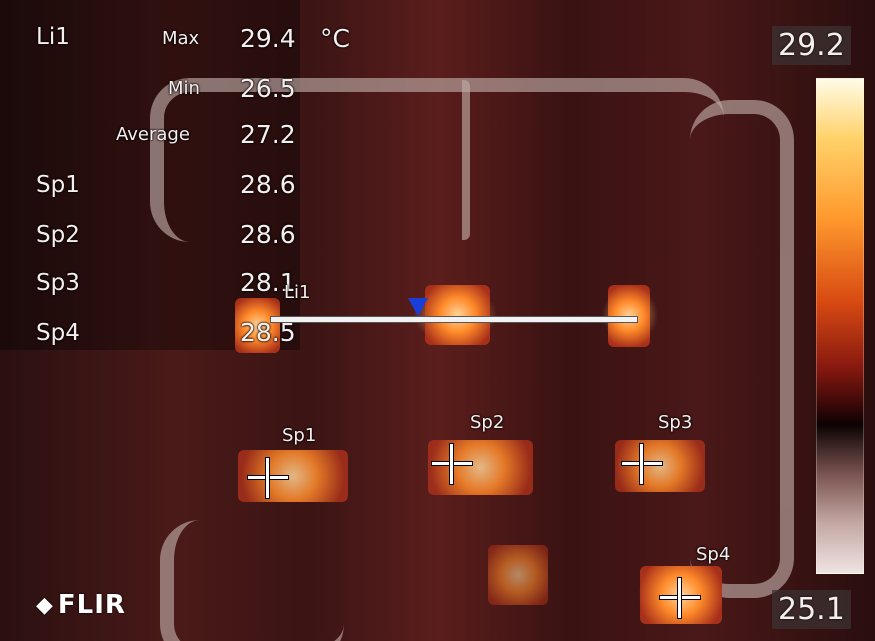 The width and height of the screenshot is (875, 641). I want to click on hot-spot-center, so click(457, 315).